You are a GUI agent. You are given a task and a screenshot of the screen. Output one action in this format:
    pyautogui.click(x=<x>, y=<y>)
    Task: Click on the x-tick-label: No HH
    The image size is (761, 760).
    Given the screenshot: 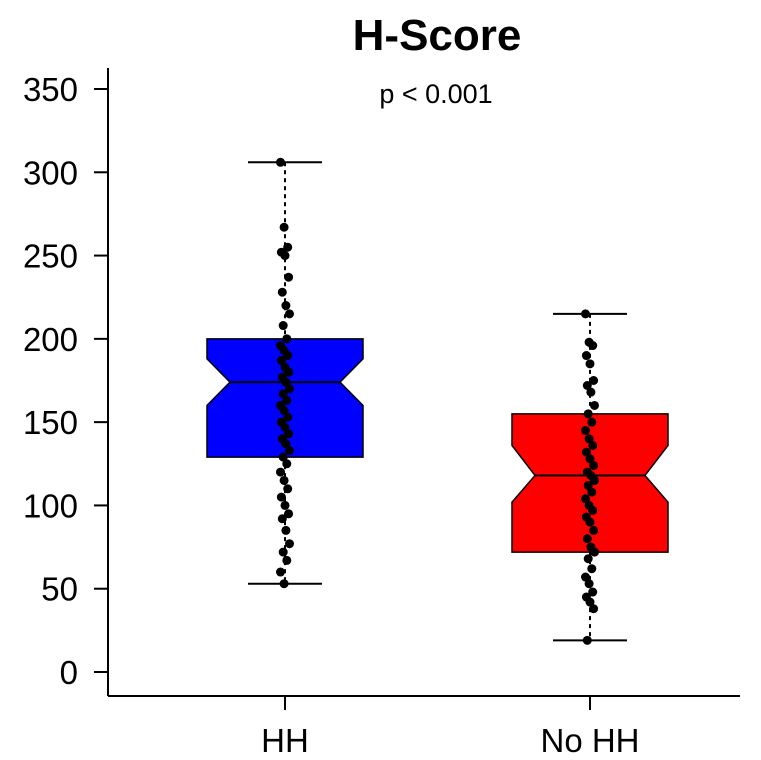 What is the action you would take?
    pyautogui.click(x=589, y=740)
    